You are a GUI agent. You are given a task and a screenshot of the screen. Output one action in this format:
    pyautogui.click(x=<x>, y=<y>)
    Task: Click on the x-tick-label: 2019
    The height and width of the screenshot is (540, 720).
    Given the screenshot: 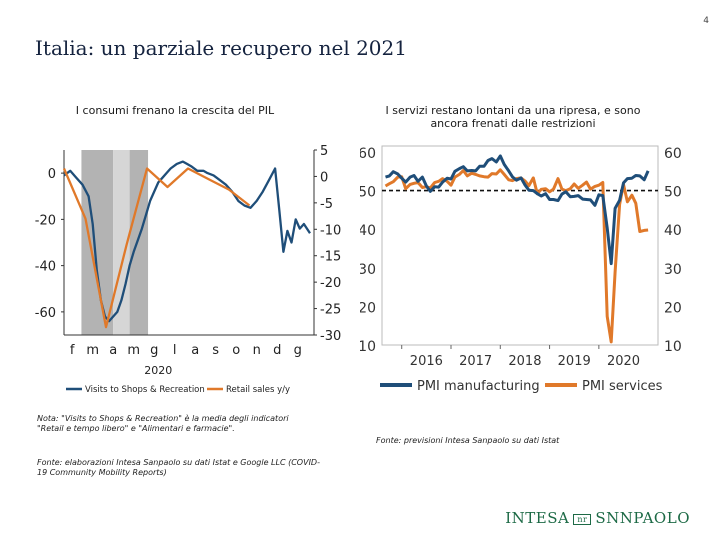 What is the action you would take?
    pyautogui.click(x=574, y=361)
    